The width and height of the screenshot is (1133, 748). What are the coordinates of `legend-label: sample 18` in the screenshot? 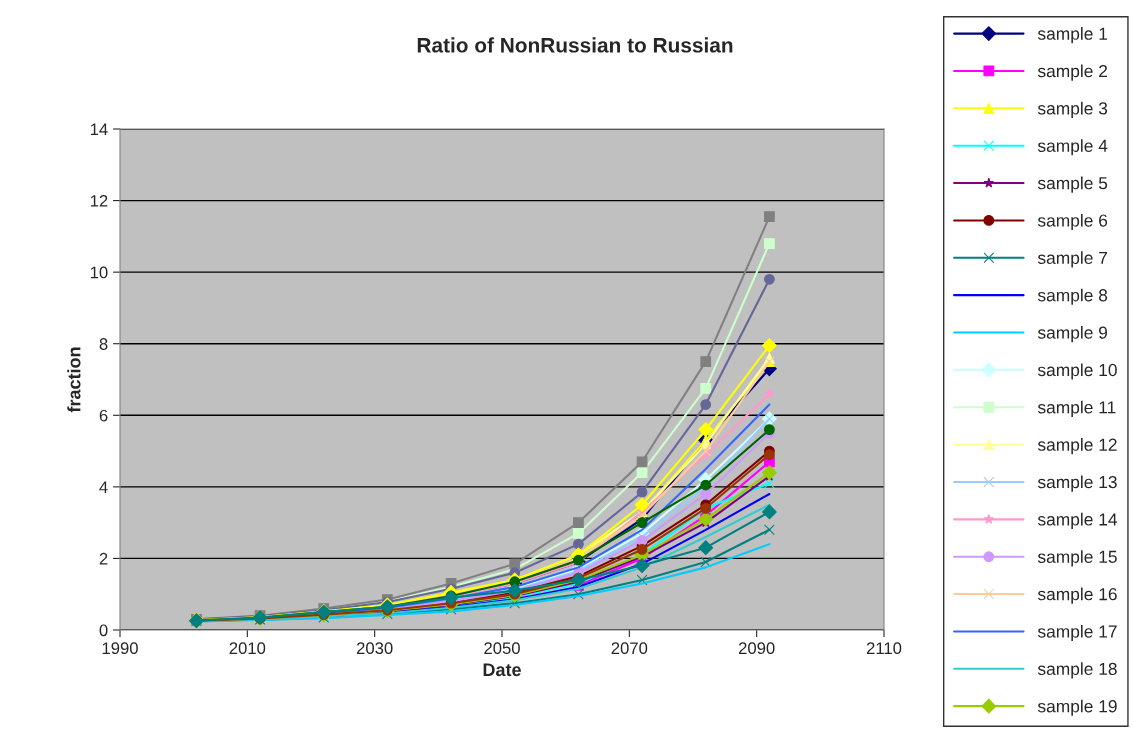 It's located at (1077, 670).